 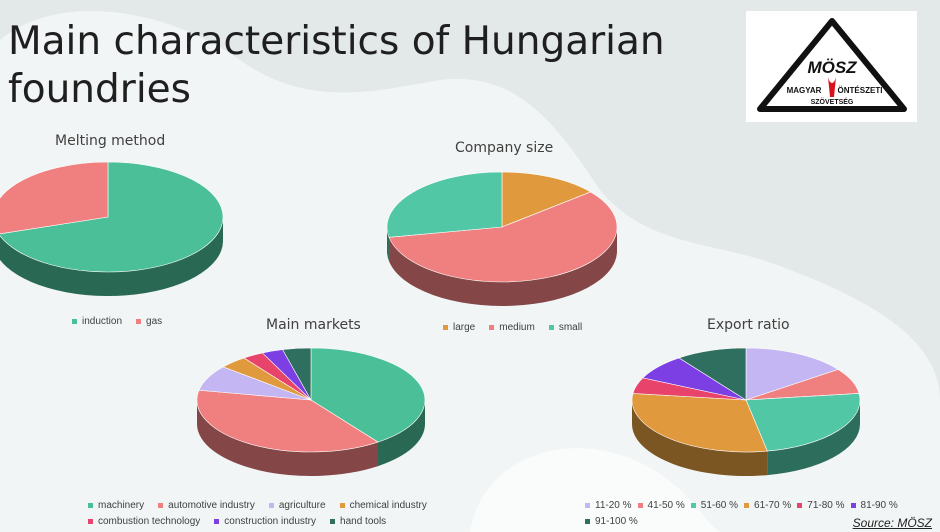 I want to click on background-blob, so click(x=595, y=490).